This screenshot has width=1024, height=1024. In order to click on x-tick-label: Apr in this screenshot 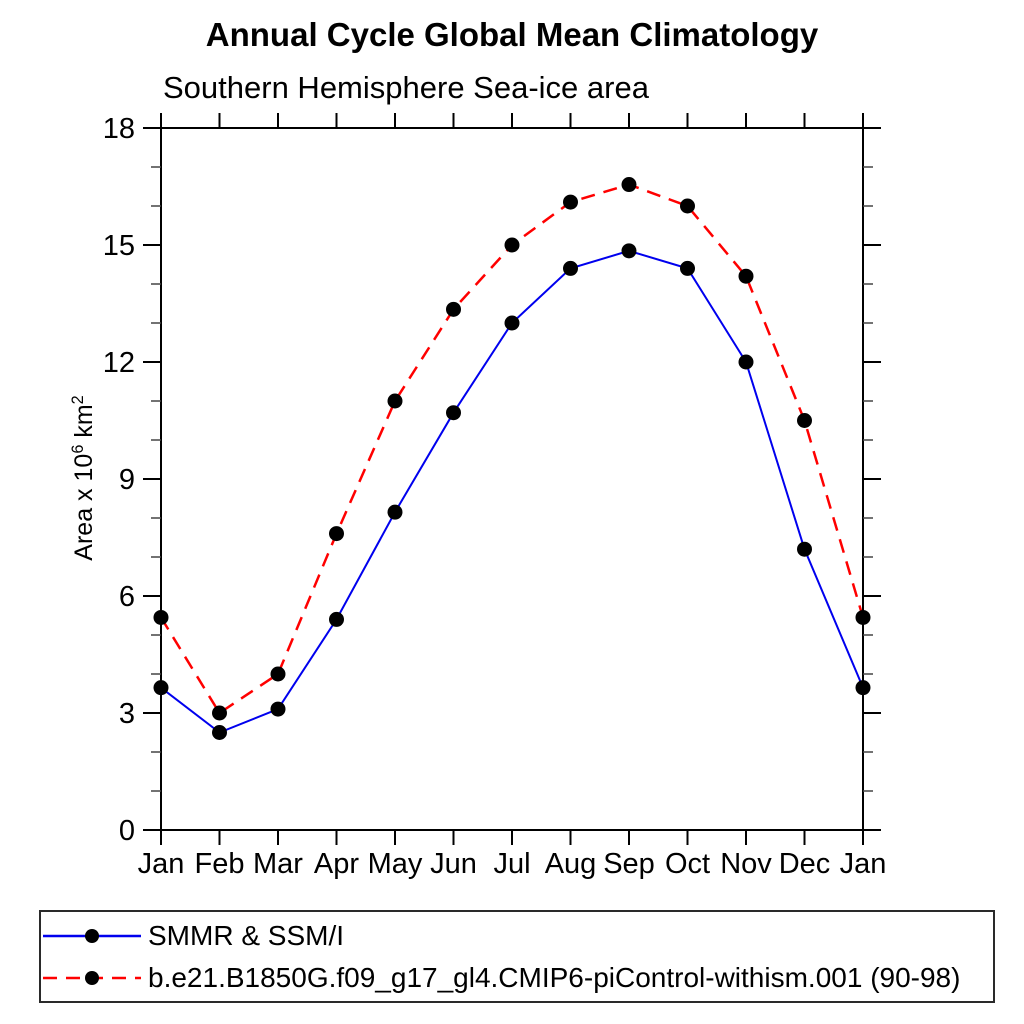, I will do `click(336, 864)`.